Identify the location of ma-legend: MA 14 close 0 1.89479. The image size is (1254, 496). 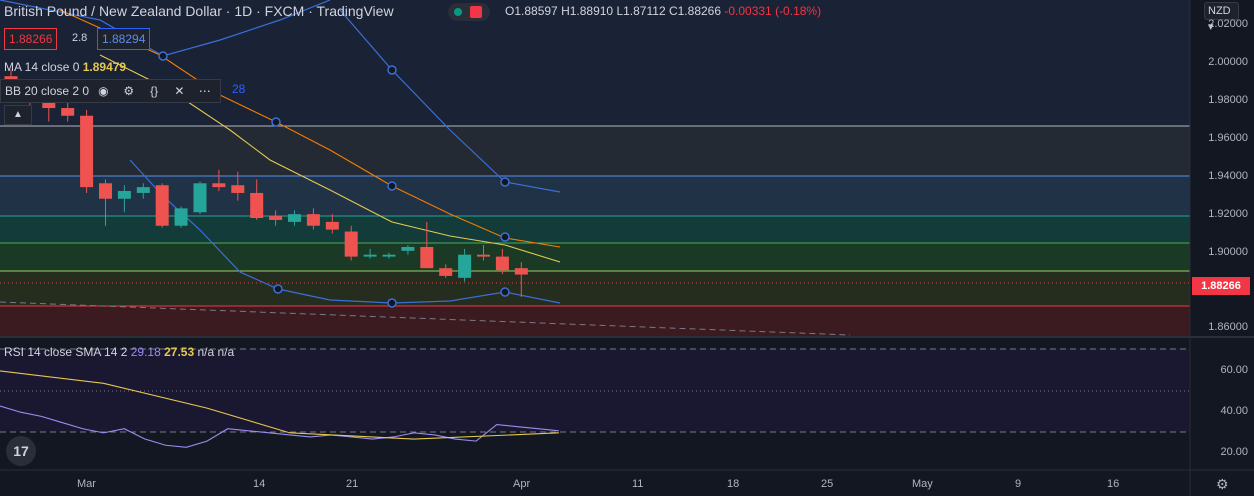
(65, 67).